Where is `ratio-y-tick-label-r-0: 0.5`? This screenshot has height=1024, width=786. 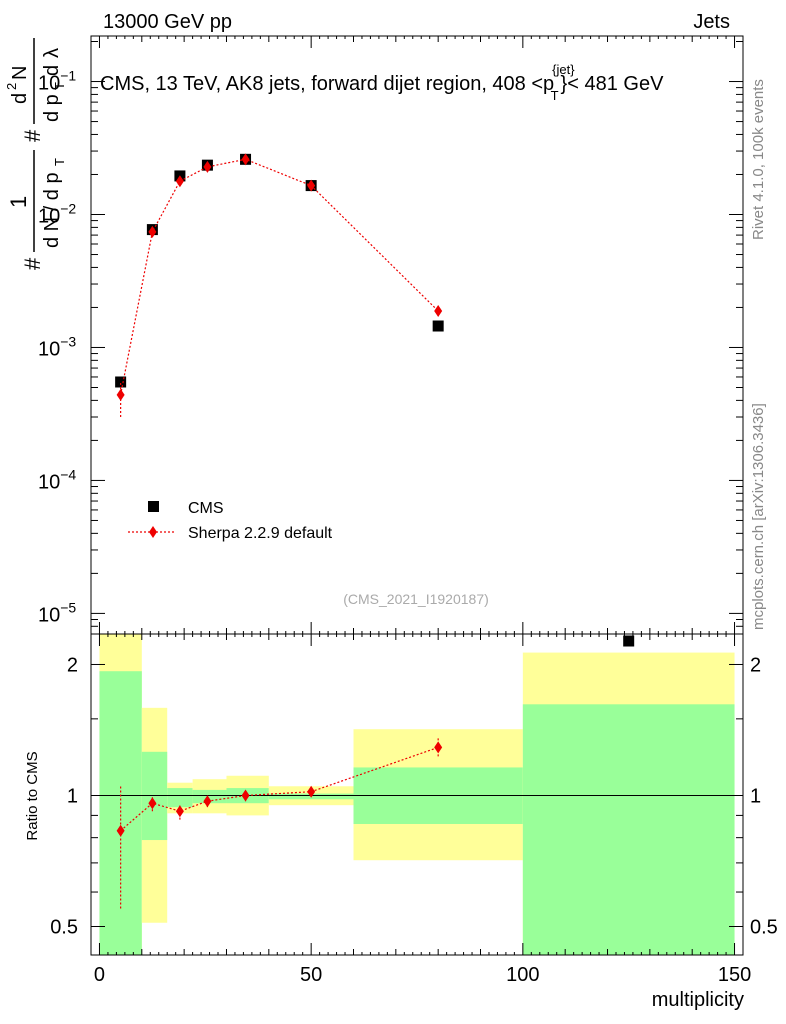 ratio-y-tick-label-r-0: 0.5 is located at coordinates (764, 927).